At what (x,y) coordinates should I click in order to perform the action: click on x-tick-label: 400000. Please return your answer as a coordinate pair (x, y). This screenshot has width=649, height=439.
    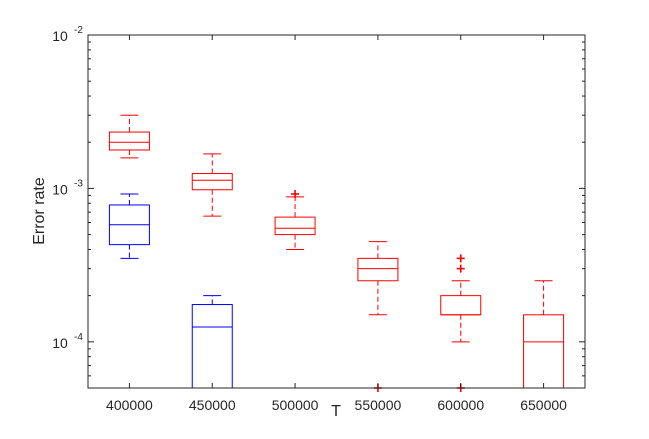
    Looking at the image, I should click on (129, 405).